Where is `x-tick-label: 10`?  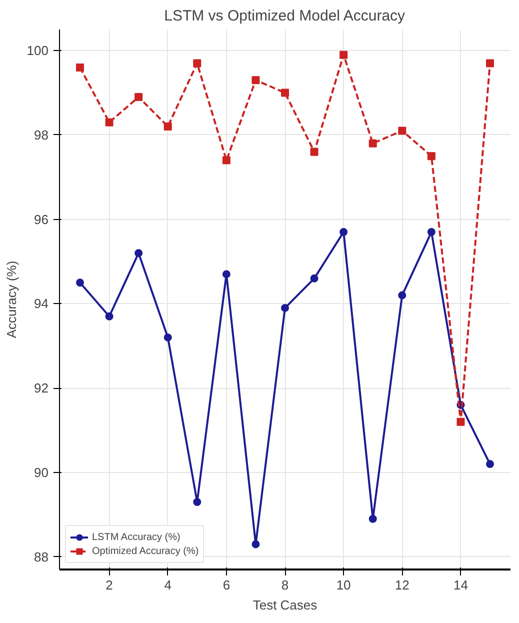 x-tick-label: 10 is located at coordinates (343, 585).